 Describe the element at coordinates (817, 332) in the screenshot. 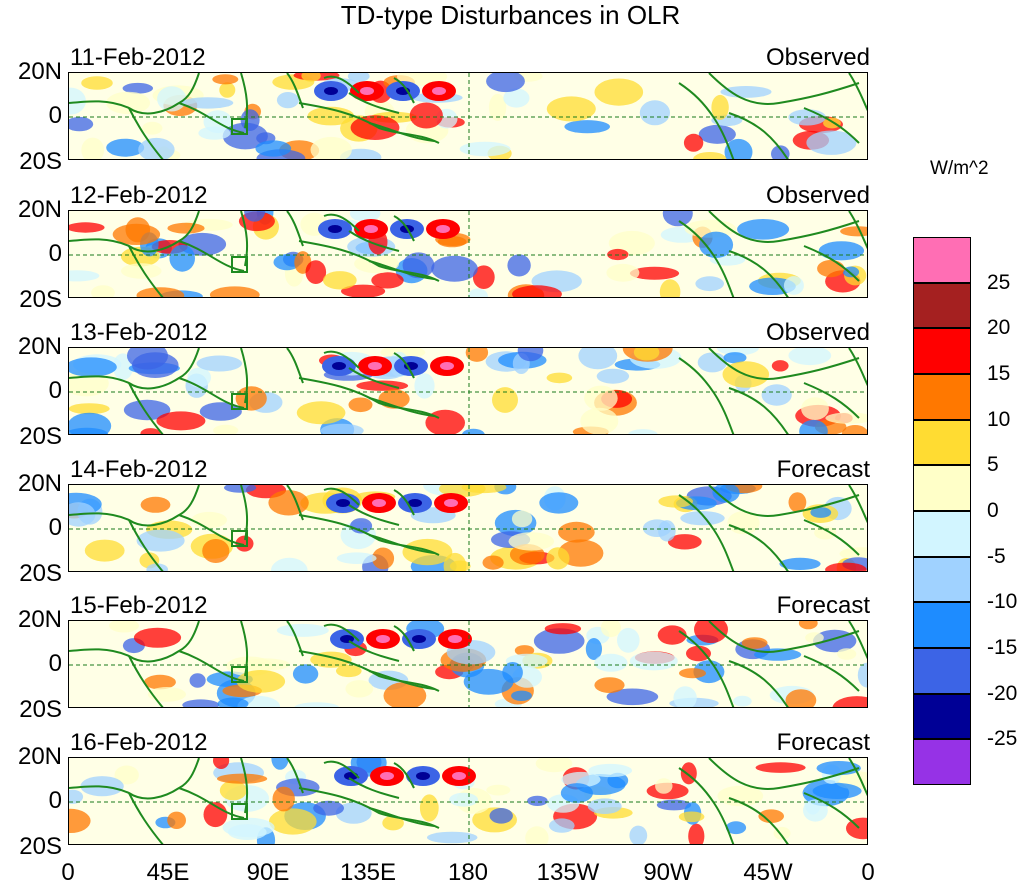

I see `panel-type-label: Observed` at that location.